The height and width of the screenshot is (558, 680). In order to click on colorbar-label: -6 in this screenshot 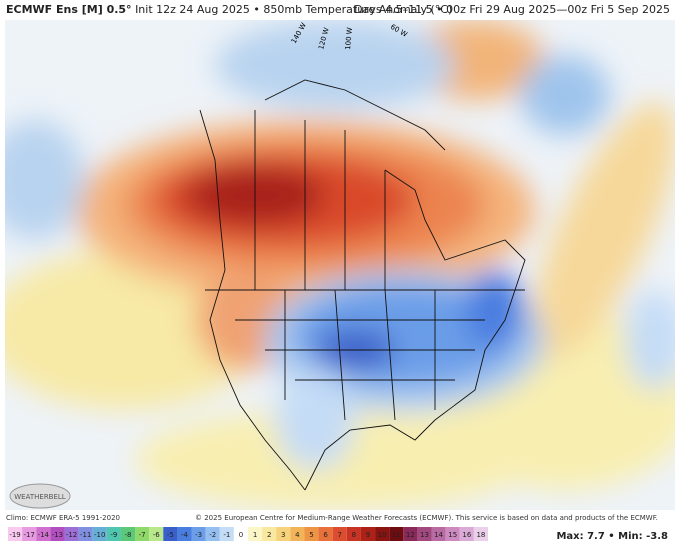, I will do `click(157, 535)`.